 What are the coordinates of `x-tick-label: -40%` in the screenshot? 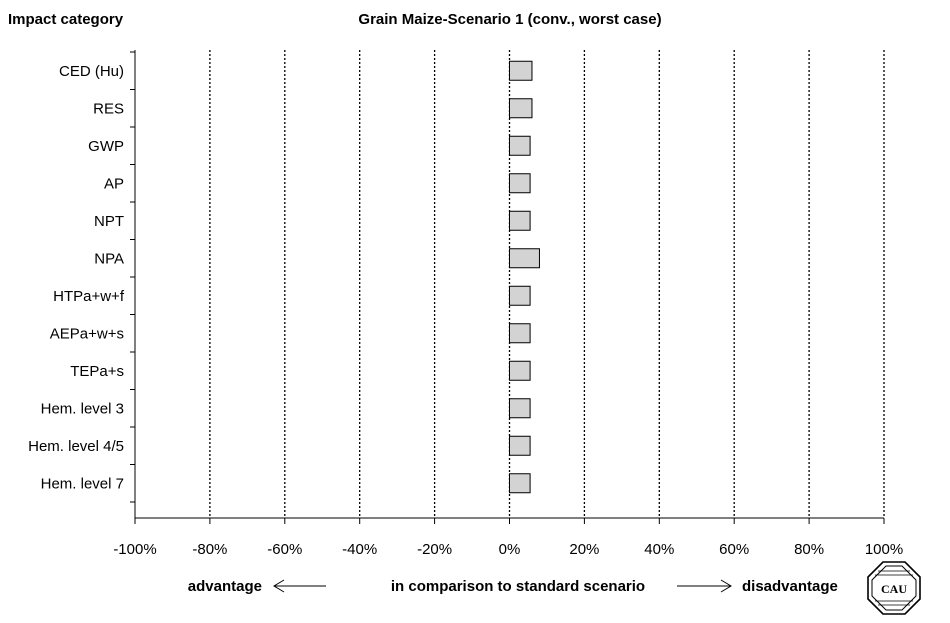 It's located at (359, 549).